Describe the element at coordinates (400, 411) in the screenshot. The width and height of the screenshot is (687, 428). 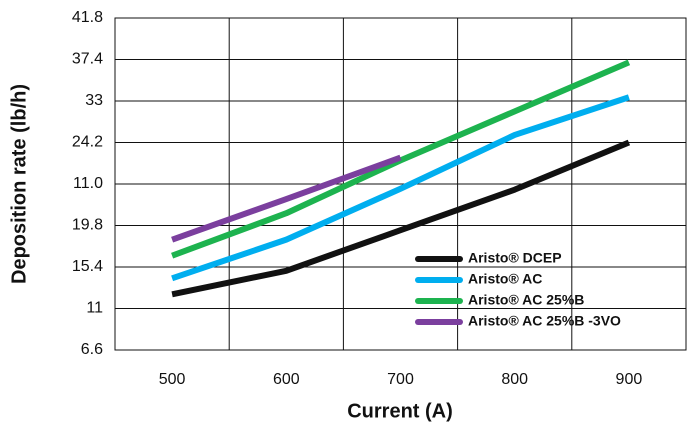
I see `x-axis-title: Current (A)` at that location.